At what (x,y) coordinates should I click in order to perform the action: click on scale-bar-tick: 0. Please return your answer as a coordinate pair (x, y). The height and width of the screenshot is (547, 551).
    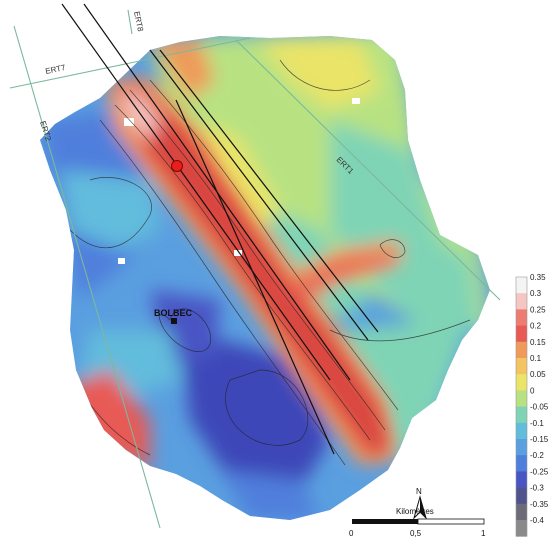
    Looking at the image, I should click on (351, 533).